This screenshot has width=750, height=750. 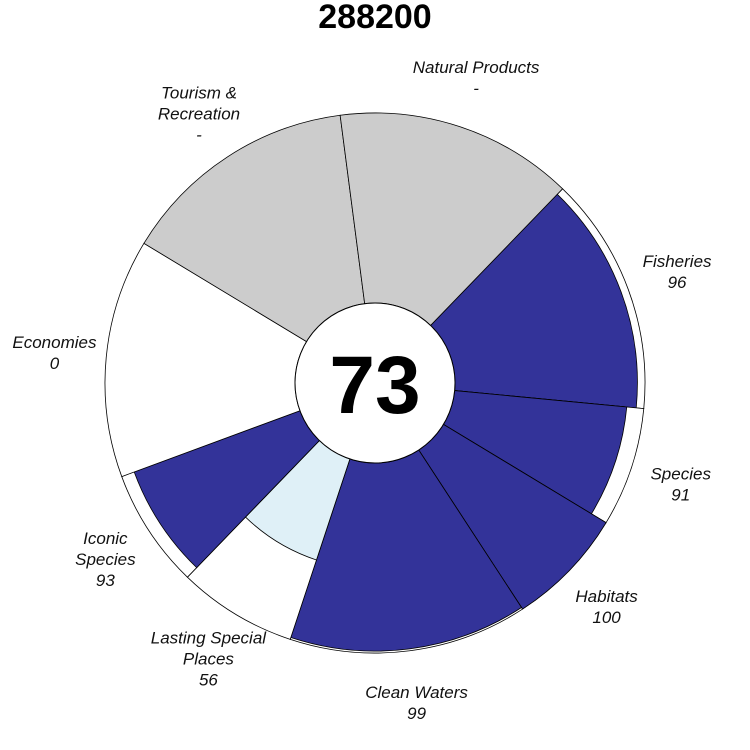 What do you see at coordinates (680, 474) in the screenshot?
I see `slice-name-species: Species` at bounding box center [680, 474].